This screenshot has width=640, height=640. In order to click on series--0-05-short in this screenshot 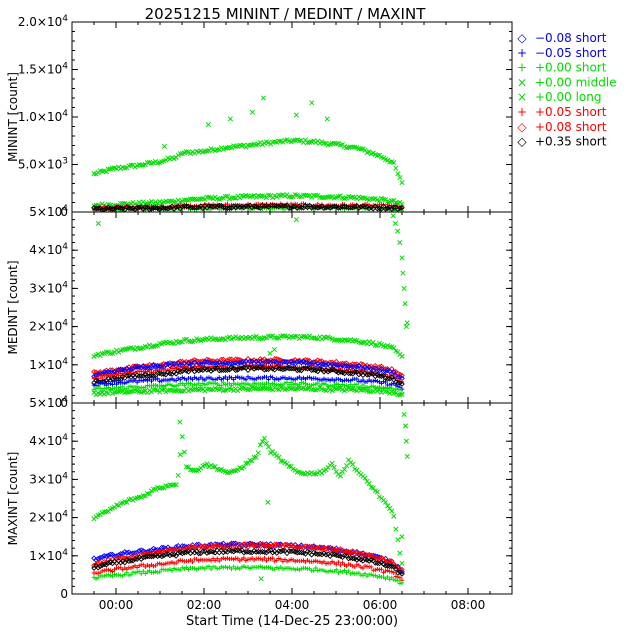, I will do `click(248, 383)`.